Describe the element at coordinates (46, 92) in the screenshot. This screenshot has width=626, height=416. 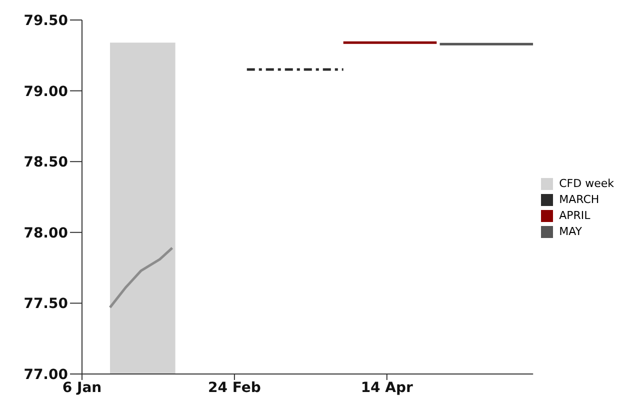
I see `y-tick-label: 79.00` at that location.